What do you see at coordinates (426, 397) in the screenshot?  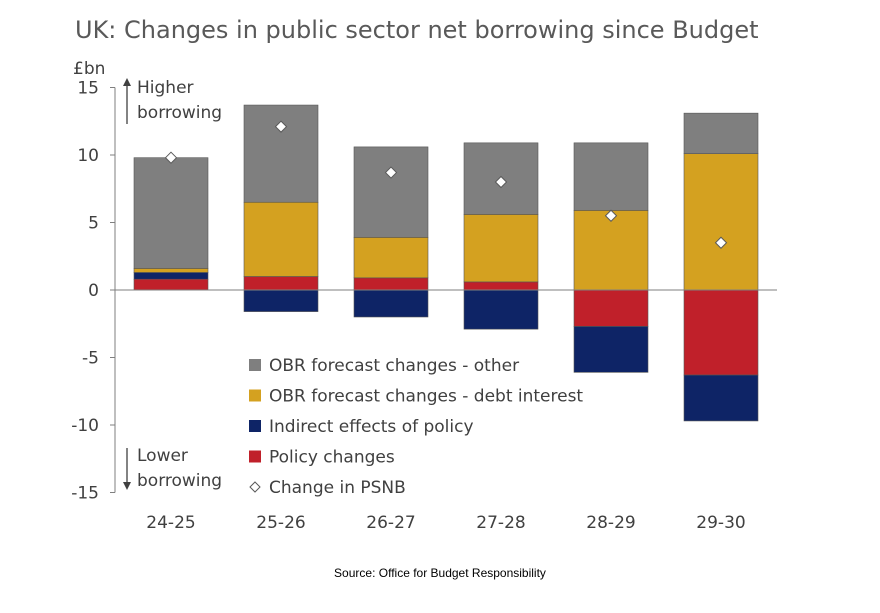 I see `legend-label: OBR forecast changes - debt interest` at bounding box center [426, 397].